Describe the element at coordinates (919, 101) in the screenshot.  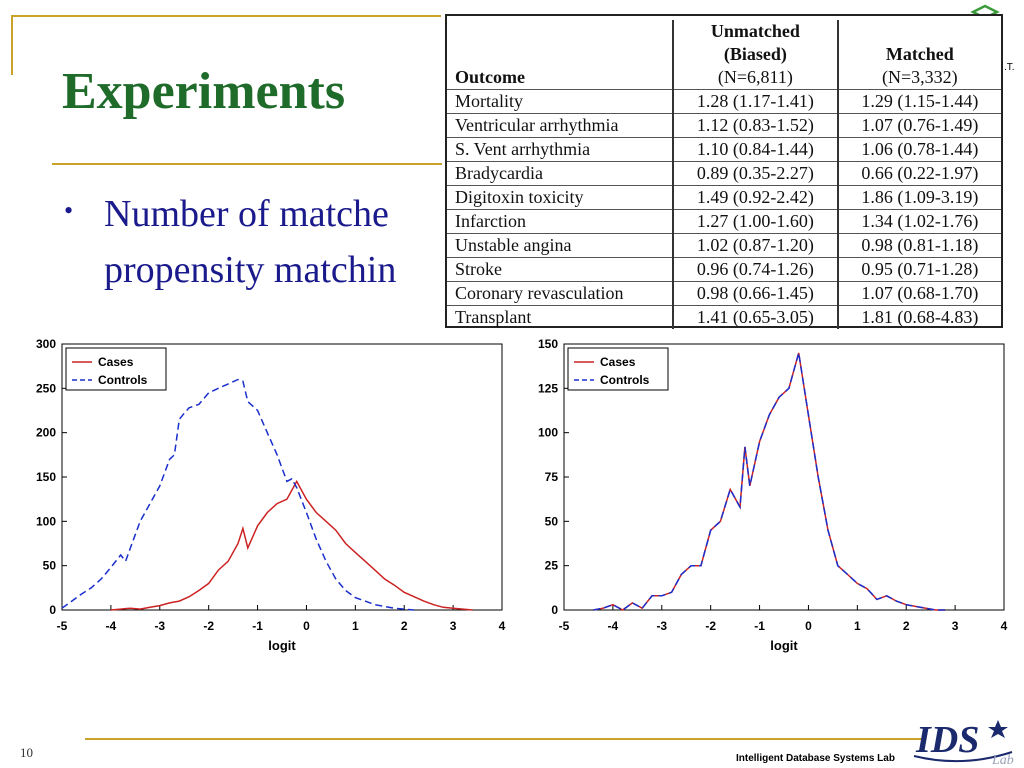
I see `matched-cell: 1.29 (1.15-1.44)` at that location.